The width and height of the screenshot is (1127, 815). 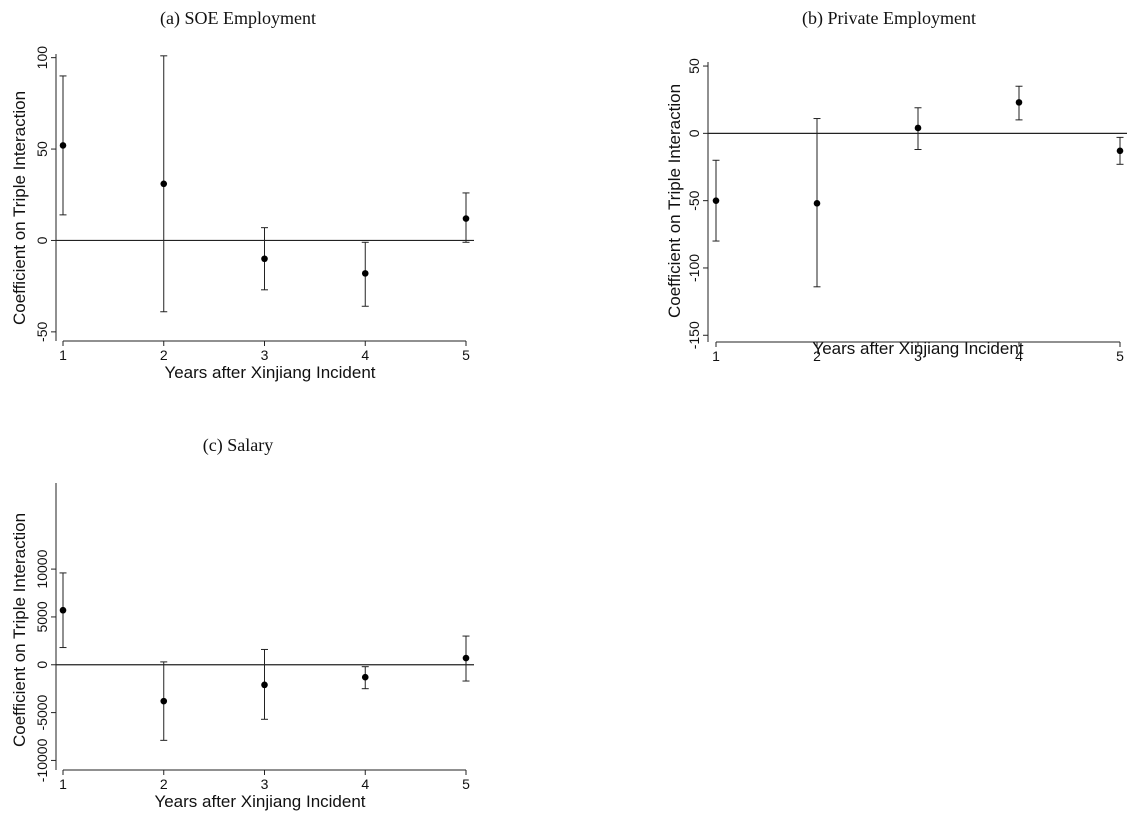 I want to click on y-tick-label: -10000, so click(x=42, y=760).